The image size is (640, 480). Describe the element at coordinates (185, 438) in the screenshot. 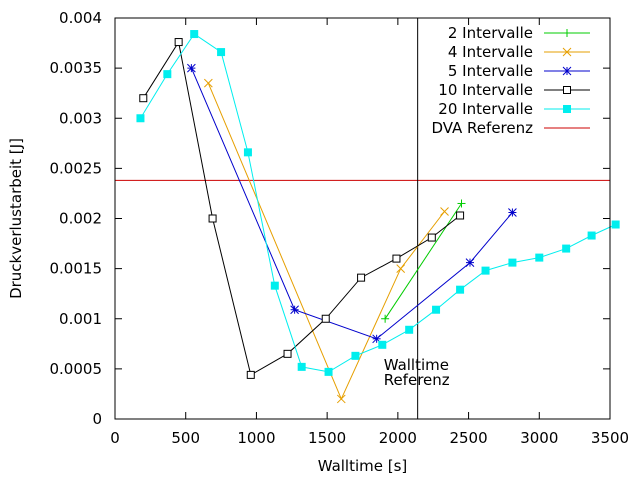

I see `x-tick-label: 500` at that location.